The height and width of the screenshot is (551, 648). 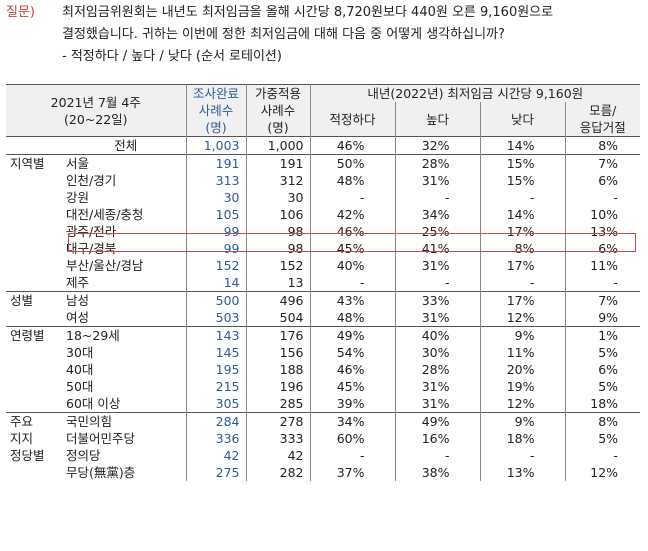 I want to click on row-label: 대구/경북, so click(x=91, y=248).